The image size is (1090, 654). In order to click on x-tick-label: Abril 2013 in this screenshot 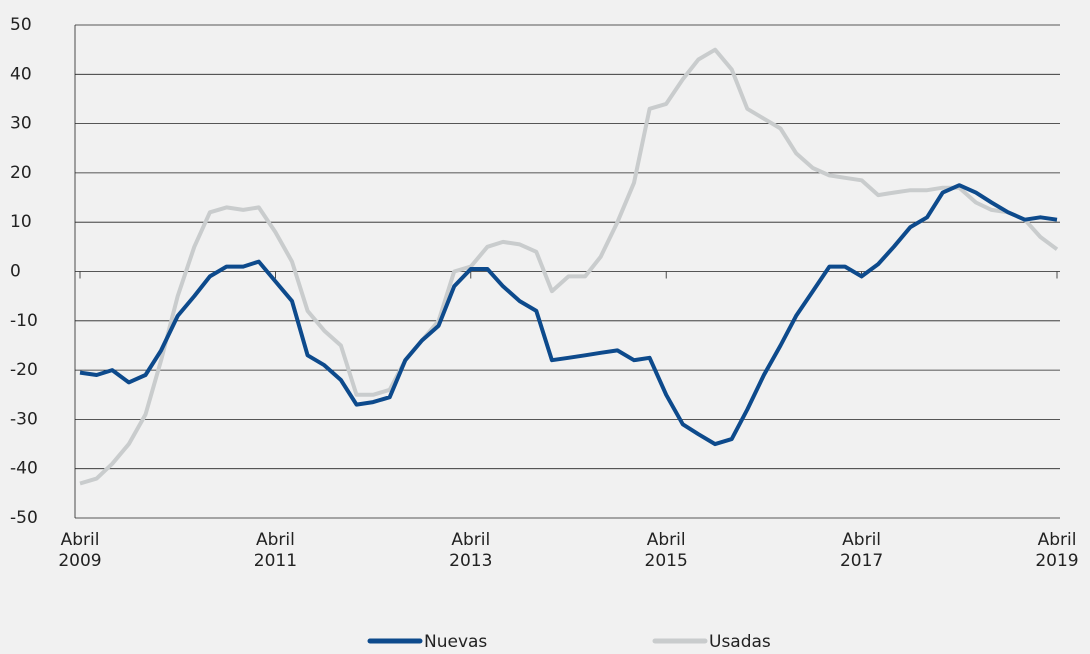, I will do `click(471, 550)`.